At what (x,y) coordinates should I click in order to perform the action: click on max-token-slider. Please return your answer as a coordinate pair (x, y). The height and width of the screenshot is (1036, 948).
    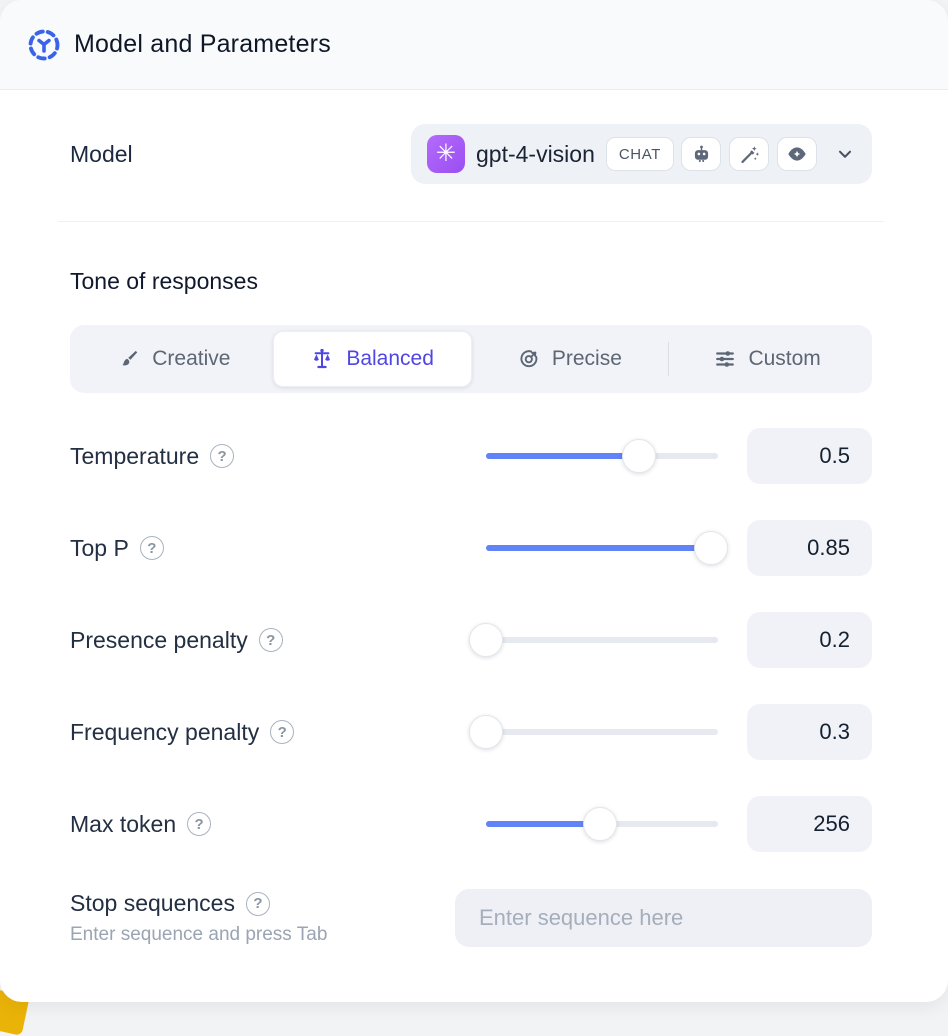
    Looking at the image, I should click on (602, 824).